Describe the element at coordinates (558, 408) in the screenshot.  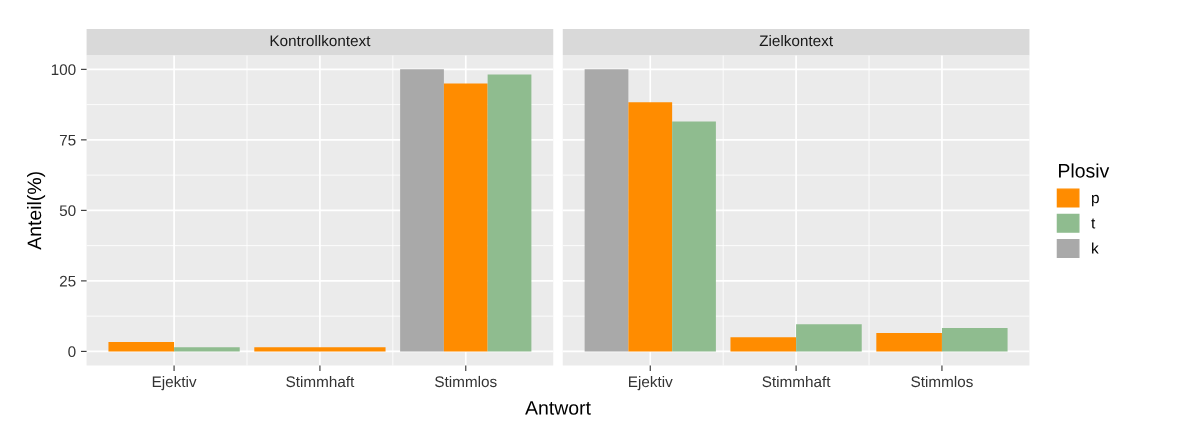
I see `x-axis-title: Antwort` at that location.